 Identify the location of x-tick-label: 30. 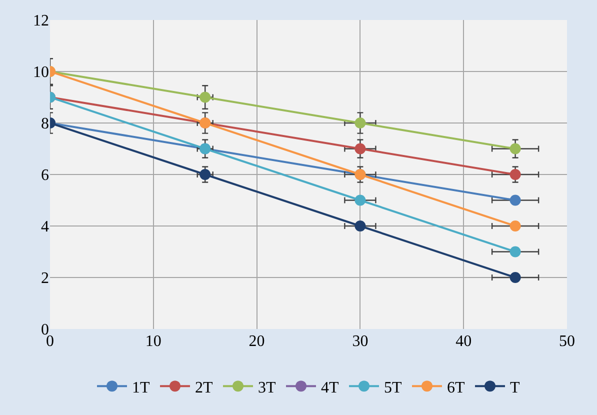
(360, 341).